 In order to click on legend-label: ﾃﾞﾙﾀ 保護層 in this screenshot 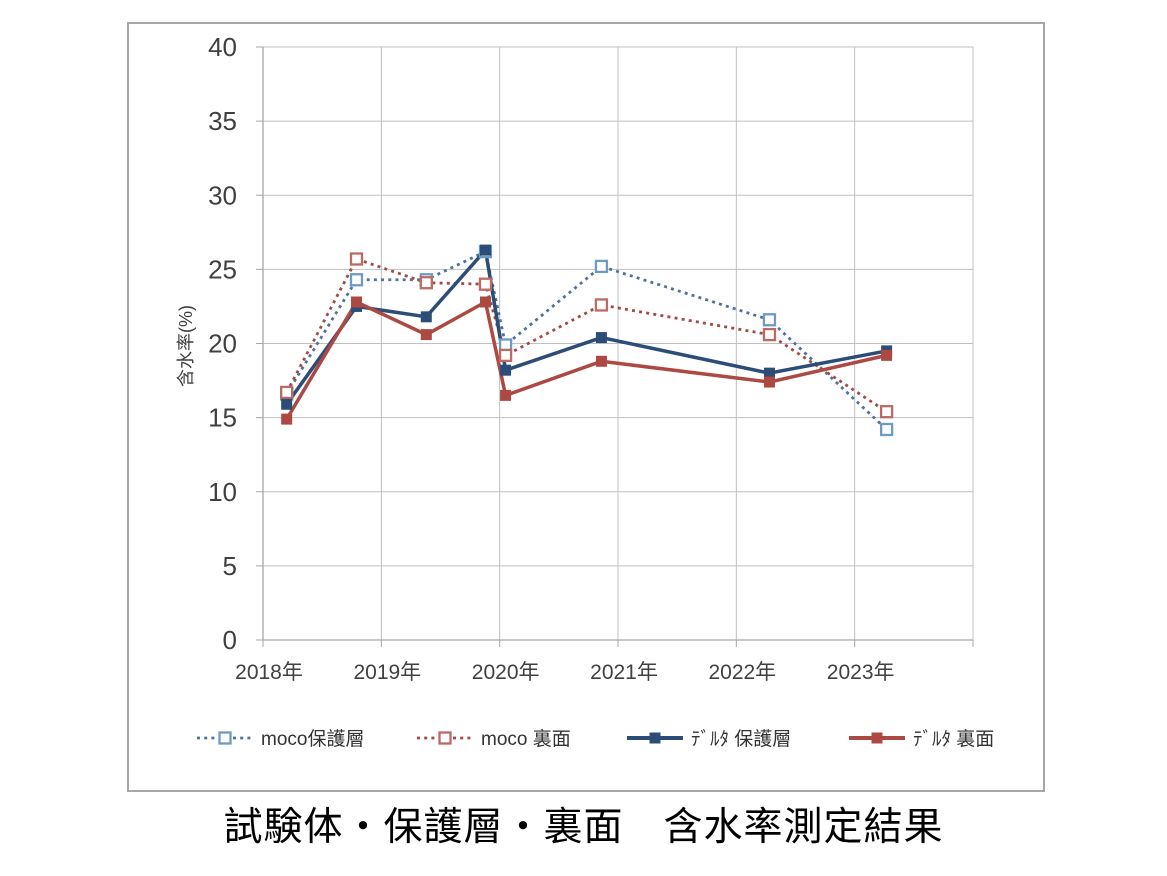, I will do `click(741, 739)`.